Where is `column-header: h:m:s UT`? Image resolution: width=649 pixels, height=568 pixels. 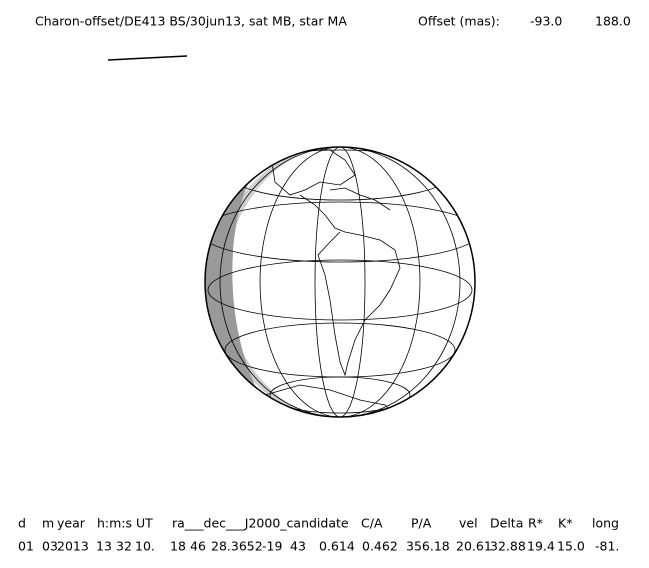
column-header: h:m:s UT is located at coordinates (125, 523).